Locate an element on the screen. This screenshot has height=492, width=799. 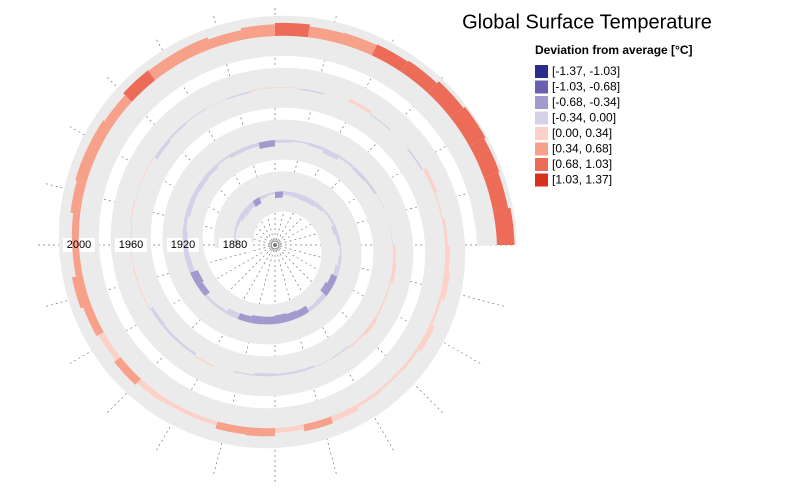
chart-title: Global Surface Temperature is located at coordinates (587, 22).